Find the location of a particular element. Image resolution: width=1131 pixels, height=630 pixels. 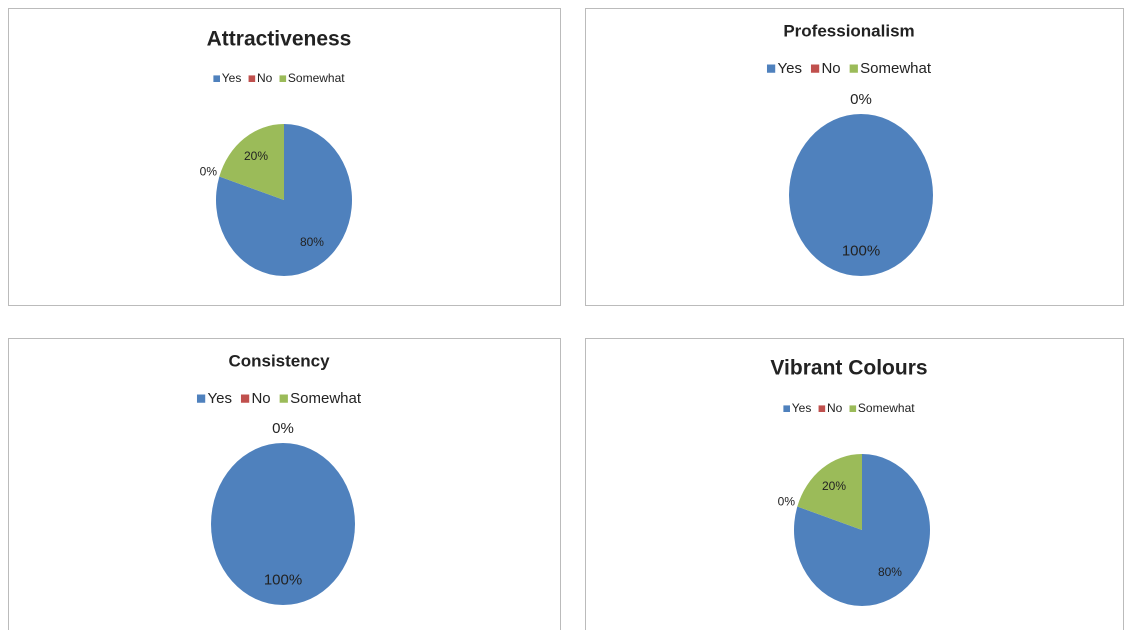

chart-title: Attractiveness is located at coordinates (279, 39).